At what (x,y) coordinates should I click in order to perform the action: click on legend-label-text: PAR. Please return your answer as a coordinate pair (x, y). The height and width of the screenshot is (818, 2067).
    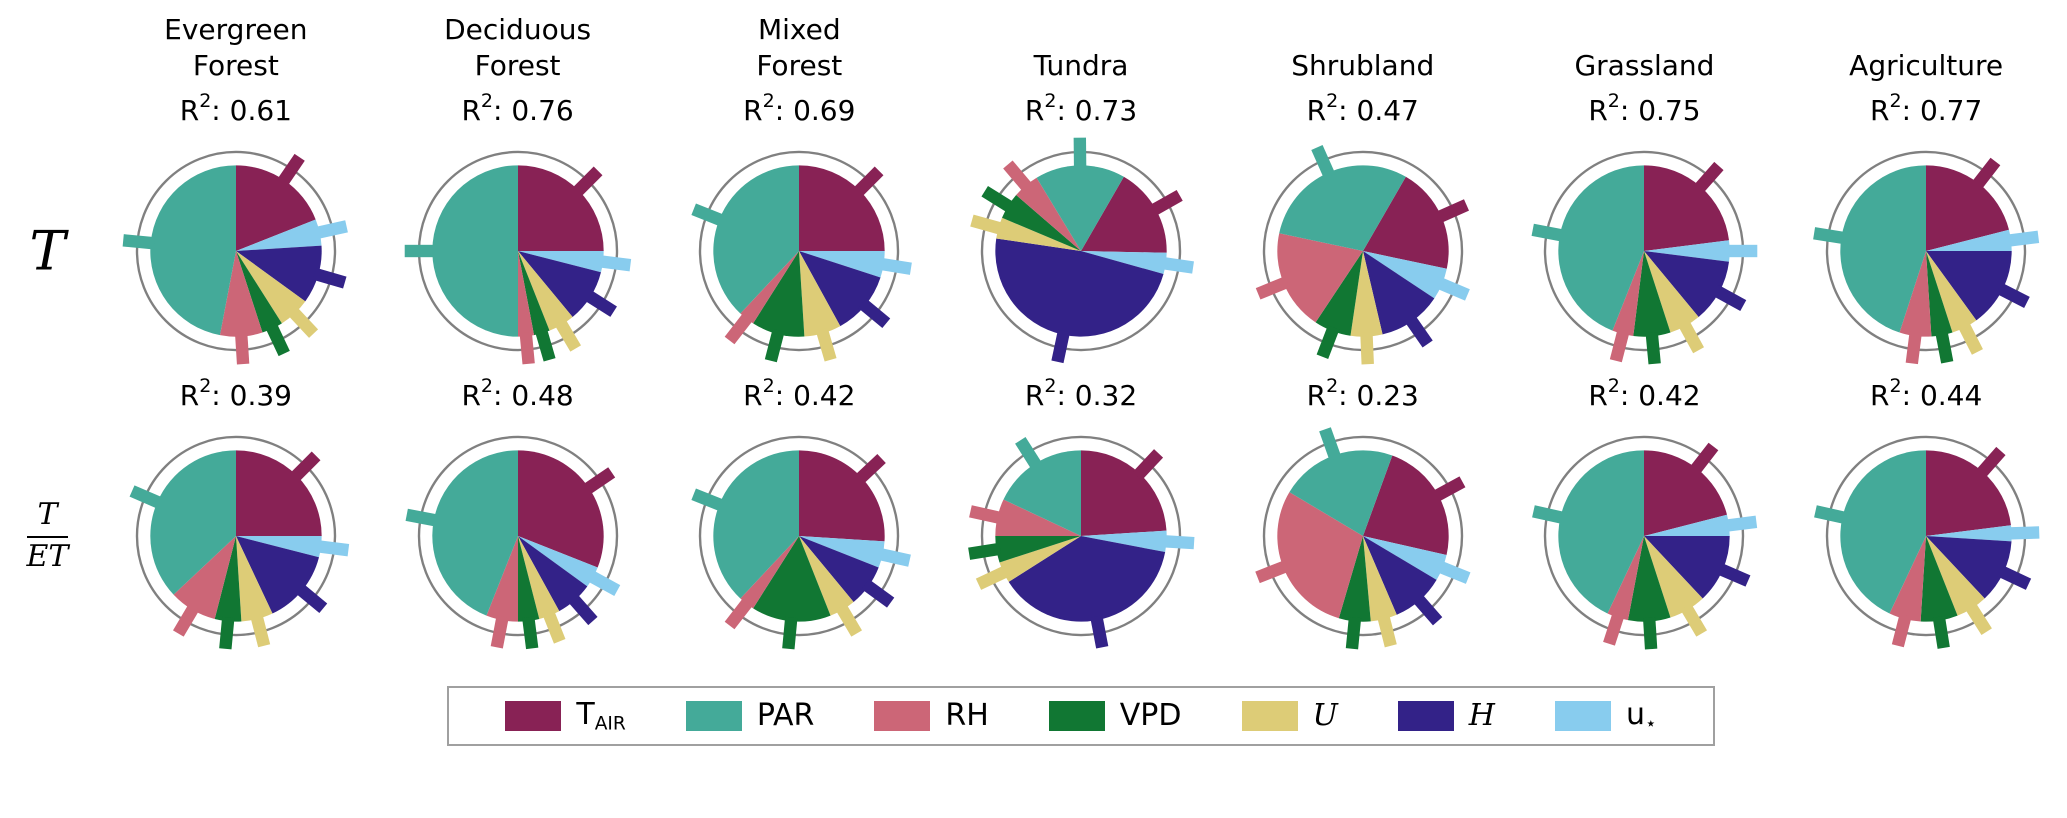
    Looking at the image, I should click on (785, 716).